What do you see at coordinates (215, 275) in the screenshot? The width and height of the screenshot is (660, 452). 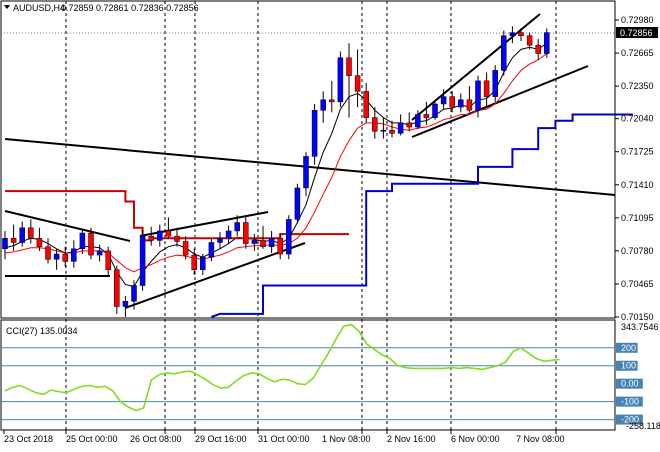 I see `trendline-support-rising` at bounding box center [215, 275].